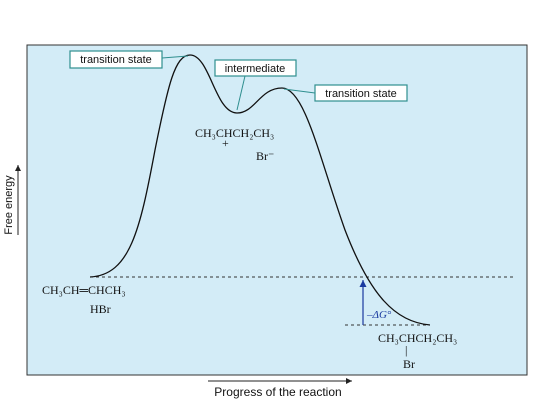  Describe the element at coordinates (379, 315) in the screenshot. I see `delta-g: –ΔG°` at that location.